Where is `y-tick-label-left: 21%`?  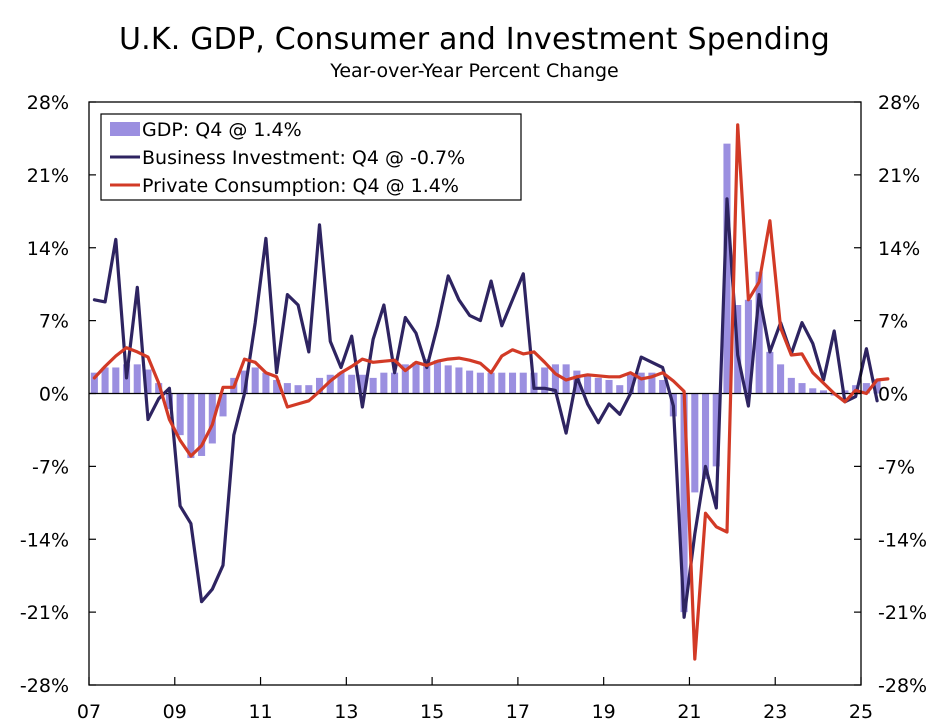
y-tick-label-left: 21% is located at coordinates (48, 176).